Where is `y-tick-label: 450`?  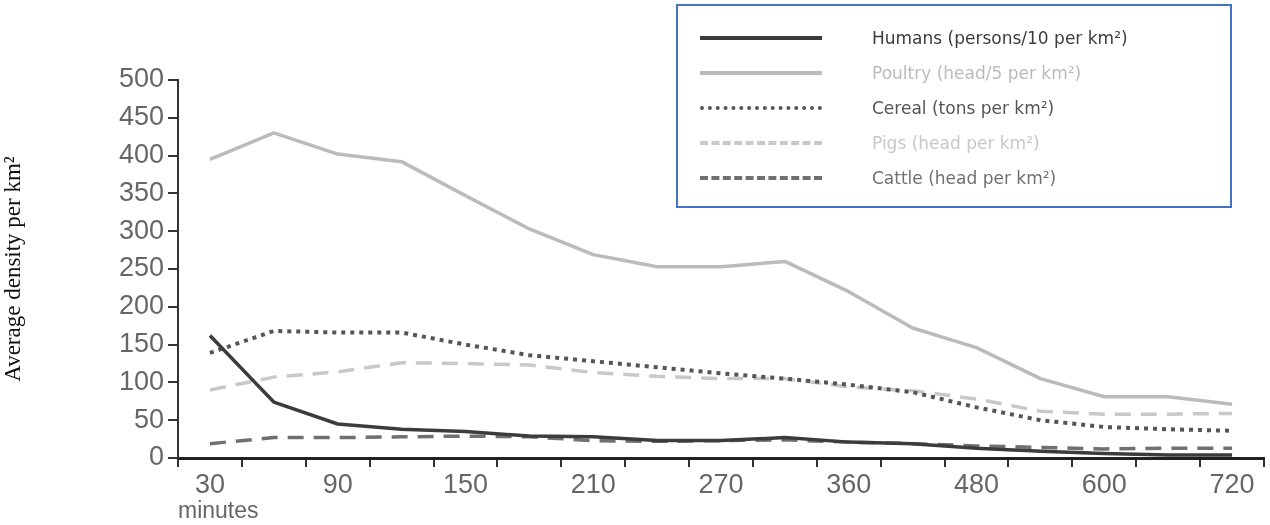 y-tick-label: 450 is located at coordinates (141, 116).